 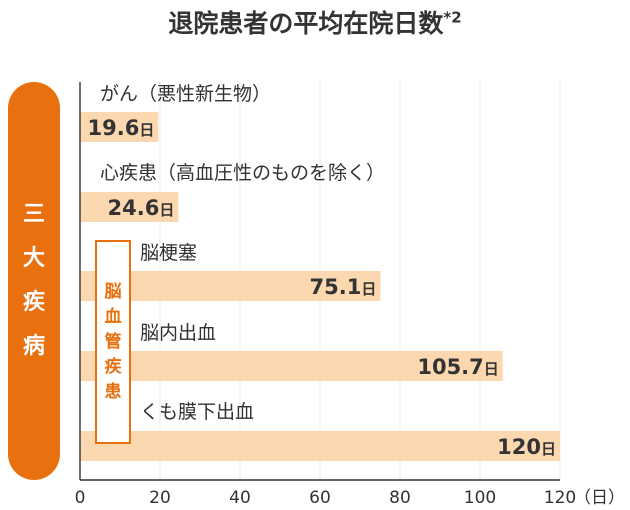 What do you see at coordinates (141, 208) in the screenshot?
I see `value-label-1: 24.6日` at bounding box center [141, 208].